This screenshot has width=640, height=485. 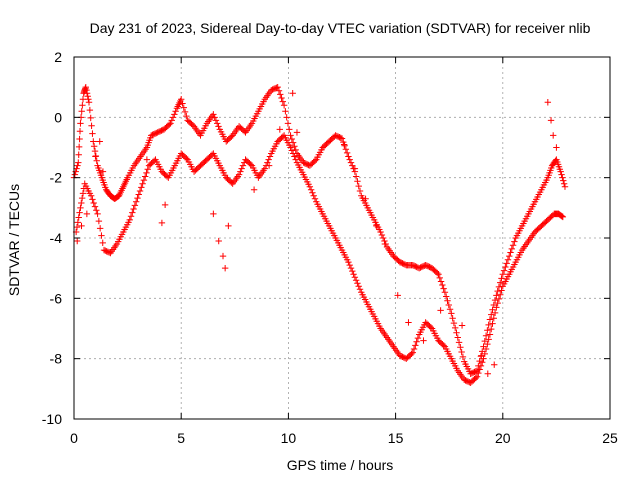 I want to click on x-tick-label: 10, so click(x=289, y=438).